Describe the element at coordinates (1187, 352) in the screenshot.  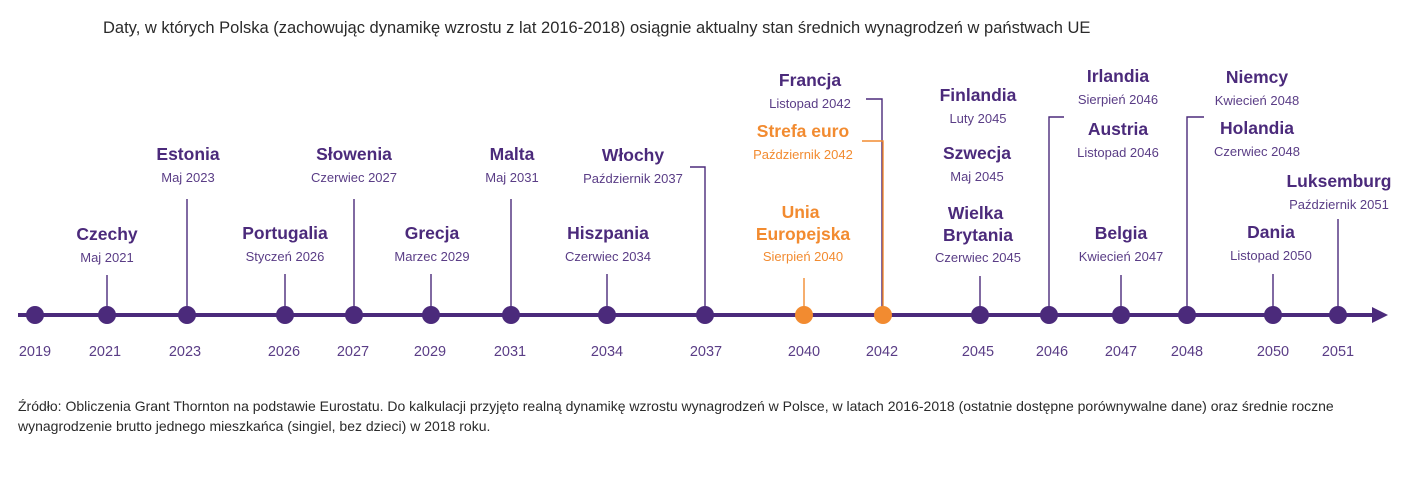
I see `year-label-2048: 2048` at that location.